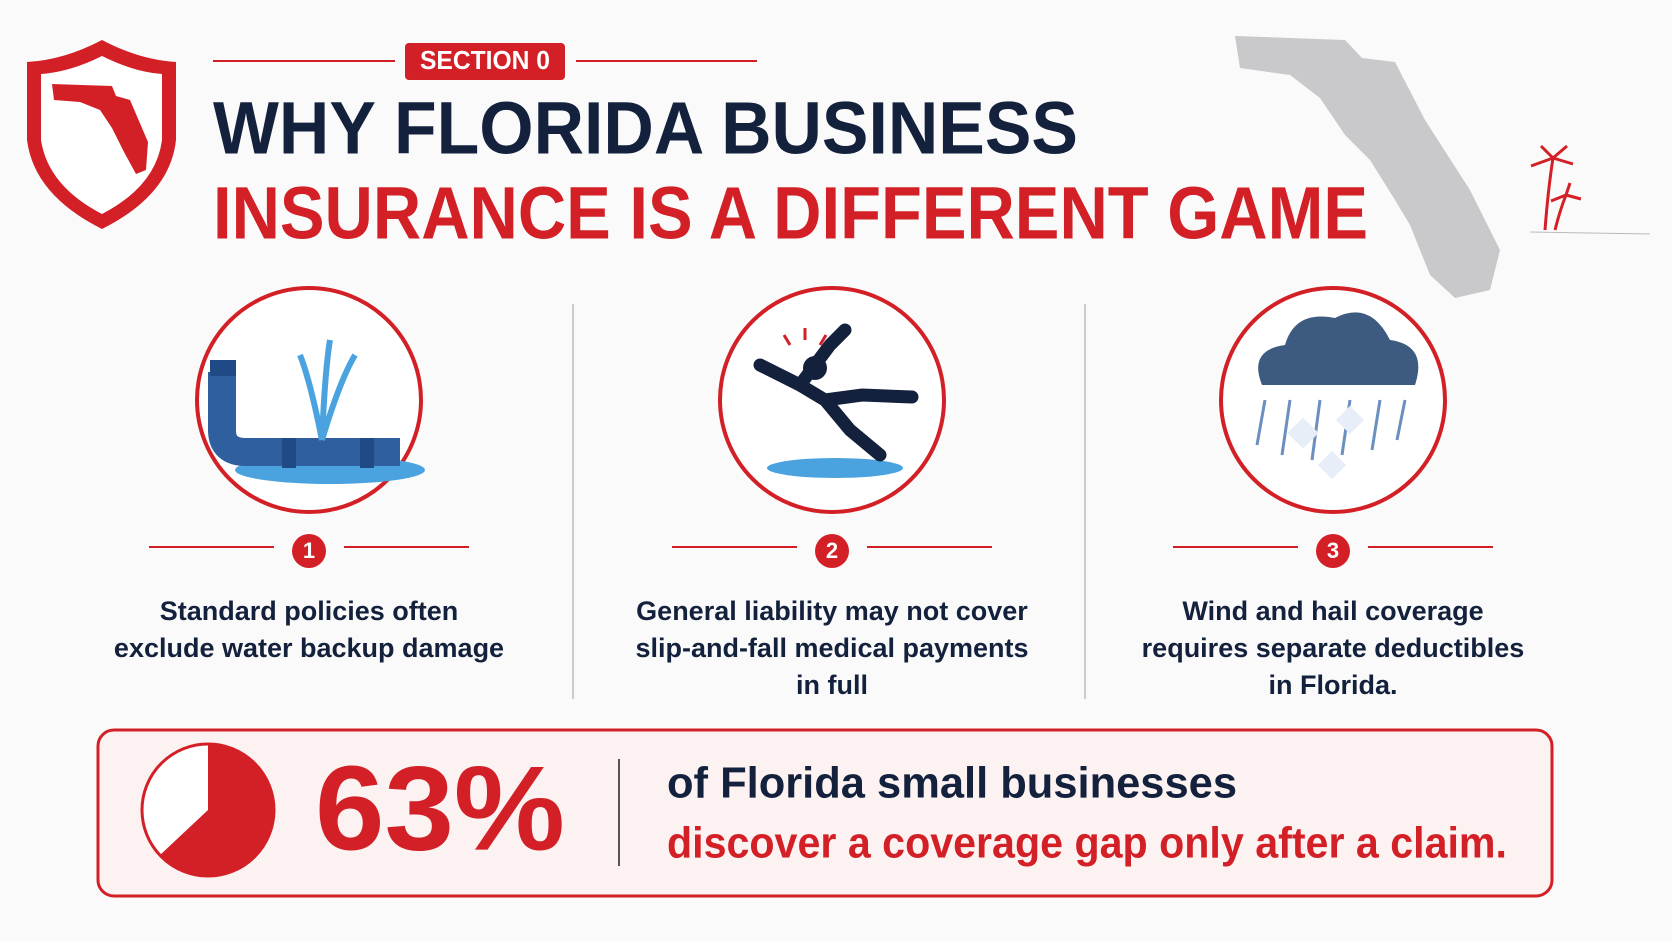  I want to click on section-badge, so click(485, 61).